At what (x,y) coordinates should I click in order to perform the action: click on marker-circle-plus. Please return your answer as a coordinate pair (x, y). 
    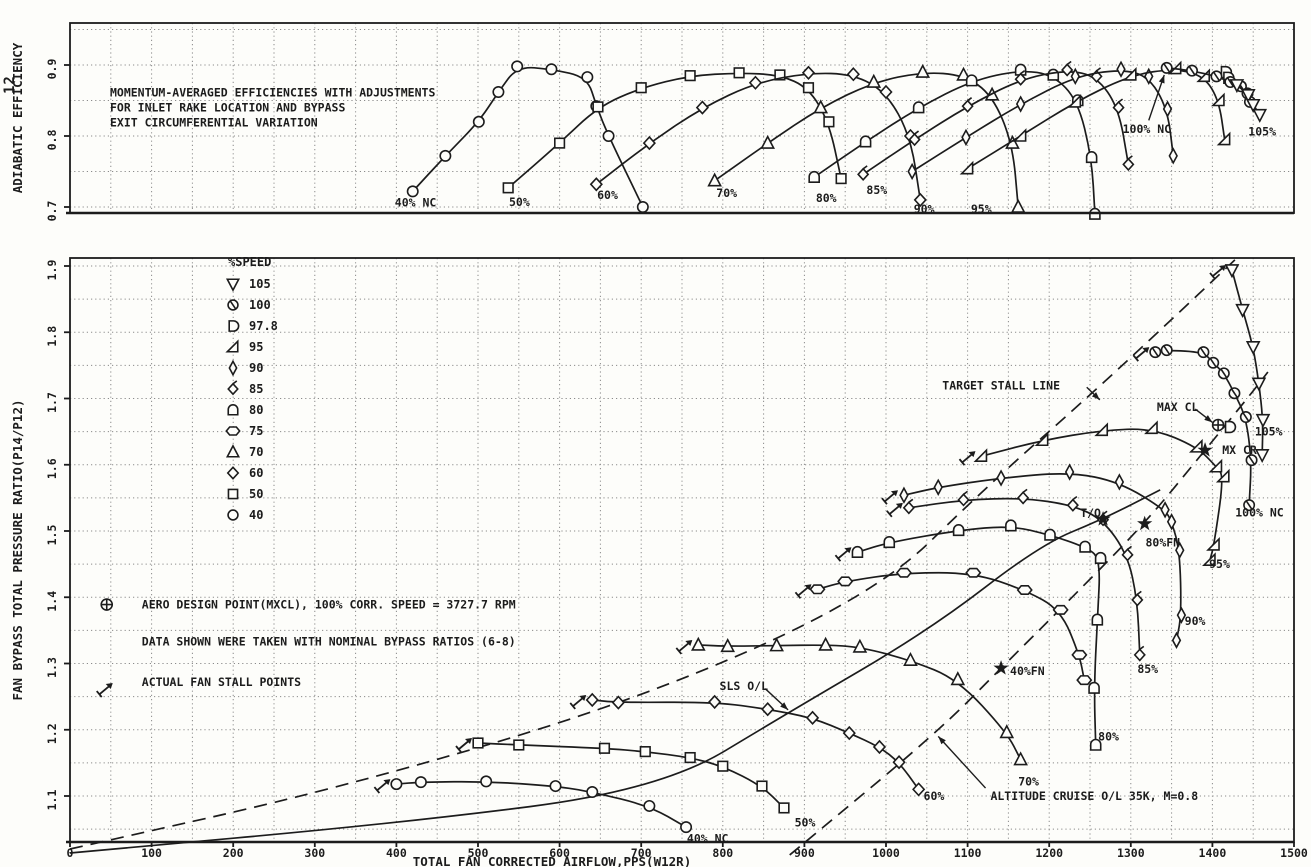
    Looking at the image, I should click on (1218, 425).